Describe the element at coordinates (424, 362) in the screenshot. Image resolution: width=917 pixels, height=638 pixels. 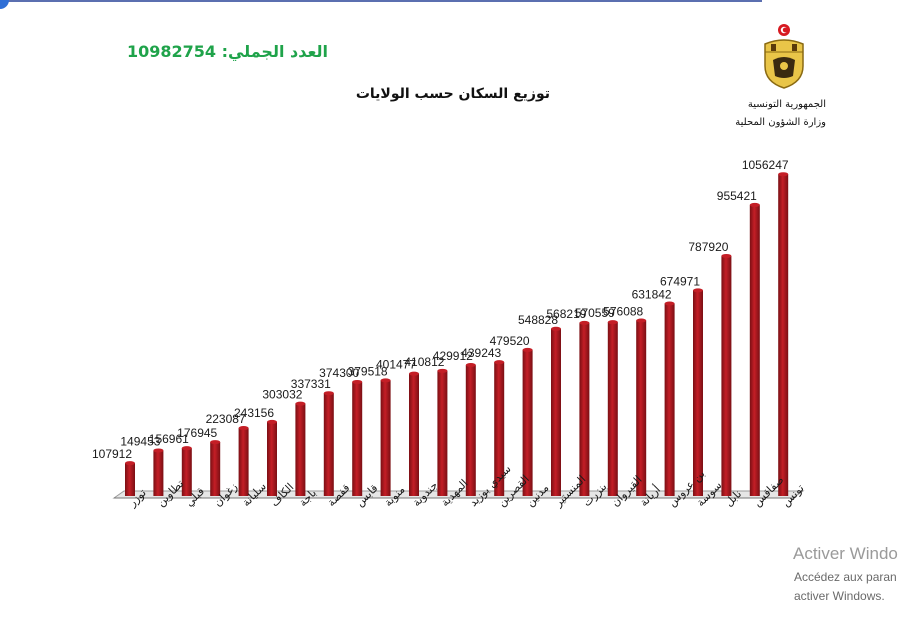
I see `value-label-11: 410812` at that location.